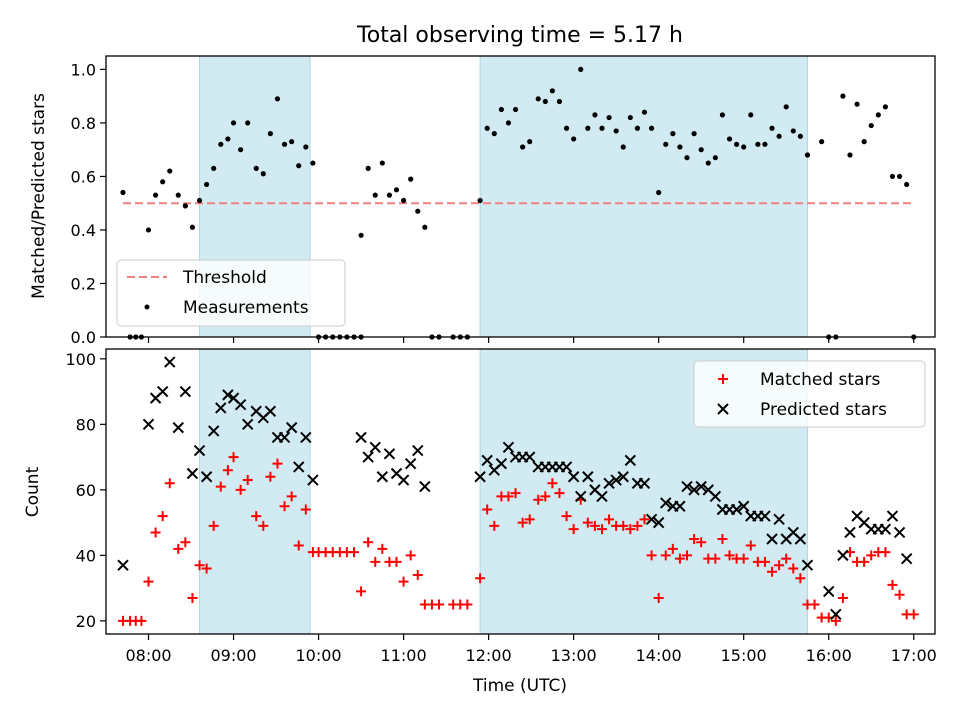 The image size is (960, 724). Describe the element at coordinates (80, 359) in the screenshot. I see `y-tick-label: 100` at that location.